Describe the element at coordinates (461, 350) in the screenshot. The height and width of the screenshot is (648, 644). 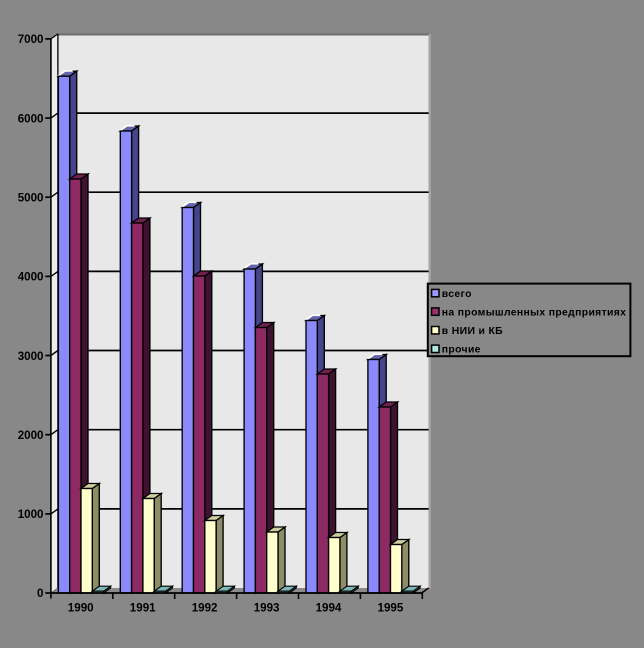
I see `svg-text: прочие` at that location.